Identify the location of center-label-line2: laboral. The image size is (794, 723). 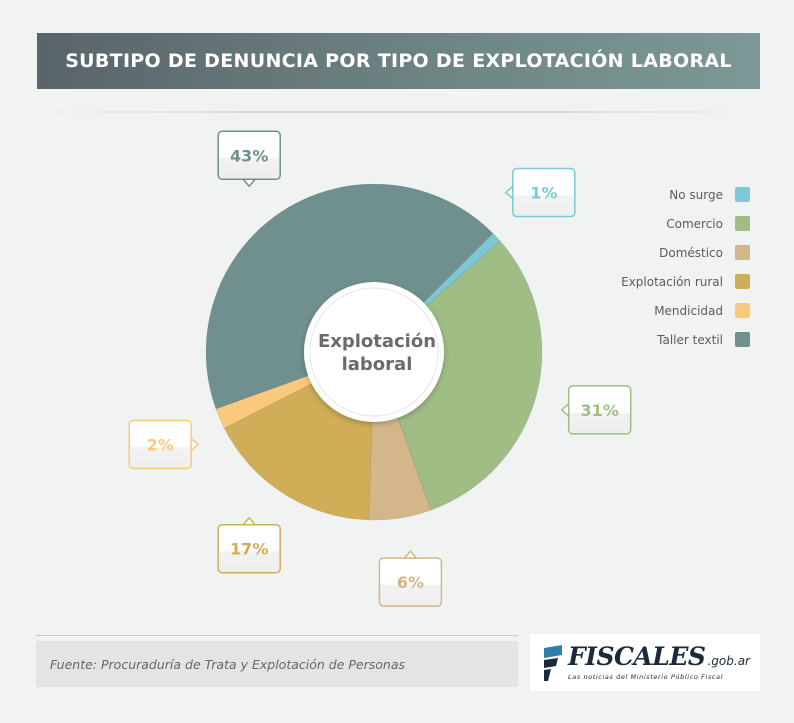
(377, 364).